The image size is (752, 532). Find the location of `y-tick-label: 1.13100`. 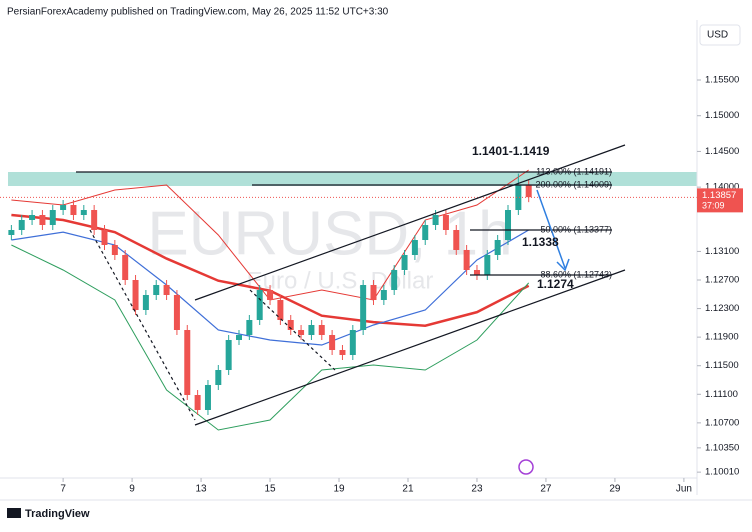

y-tick-label: 1.13100 is located at coordinates (722, 251).